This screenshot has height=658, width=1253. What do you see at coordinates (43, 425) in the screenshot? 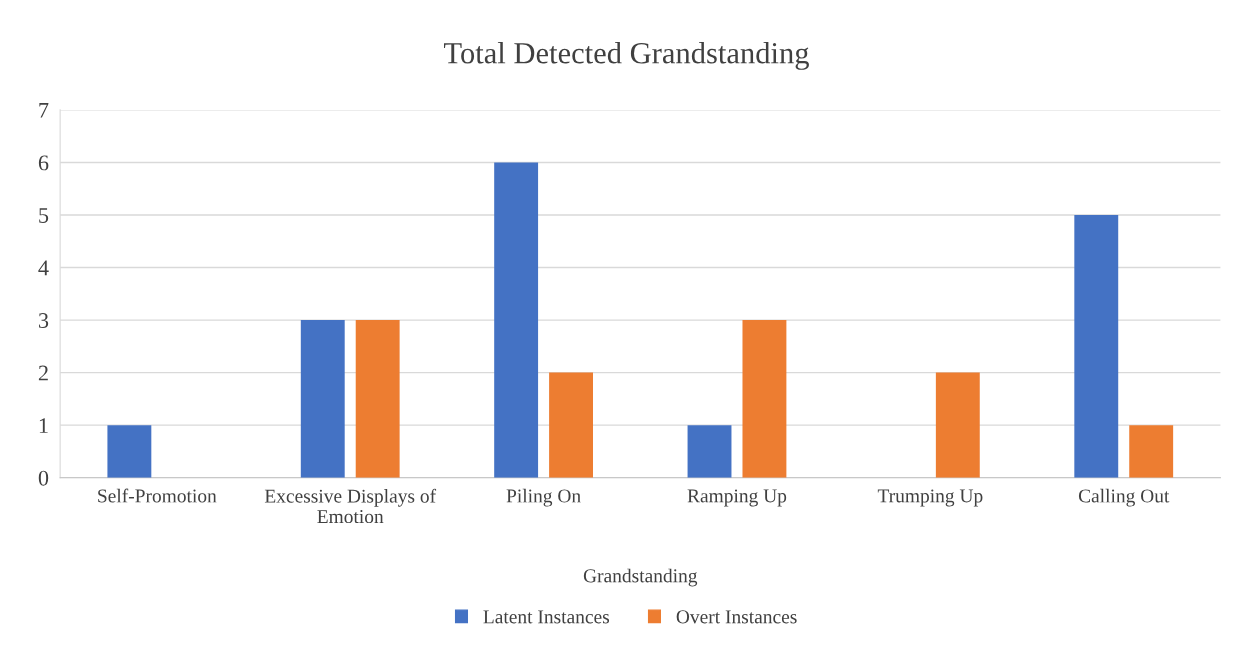
I see `y-tick-label: 1` at bounding box center [43, 425].